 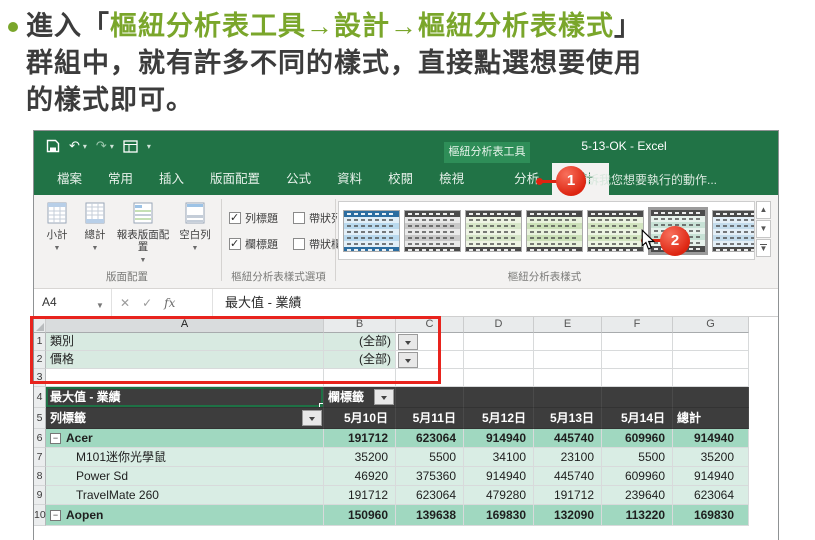 What do you see at coordinates (195, 234) in the screenshot?
I see `blank-rows-button: 空白列 ▼` at bounding box center [195, 234].